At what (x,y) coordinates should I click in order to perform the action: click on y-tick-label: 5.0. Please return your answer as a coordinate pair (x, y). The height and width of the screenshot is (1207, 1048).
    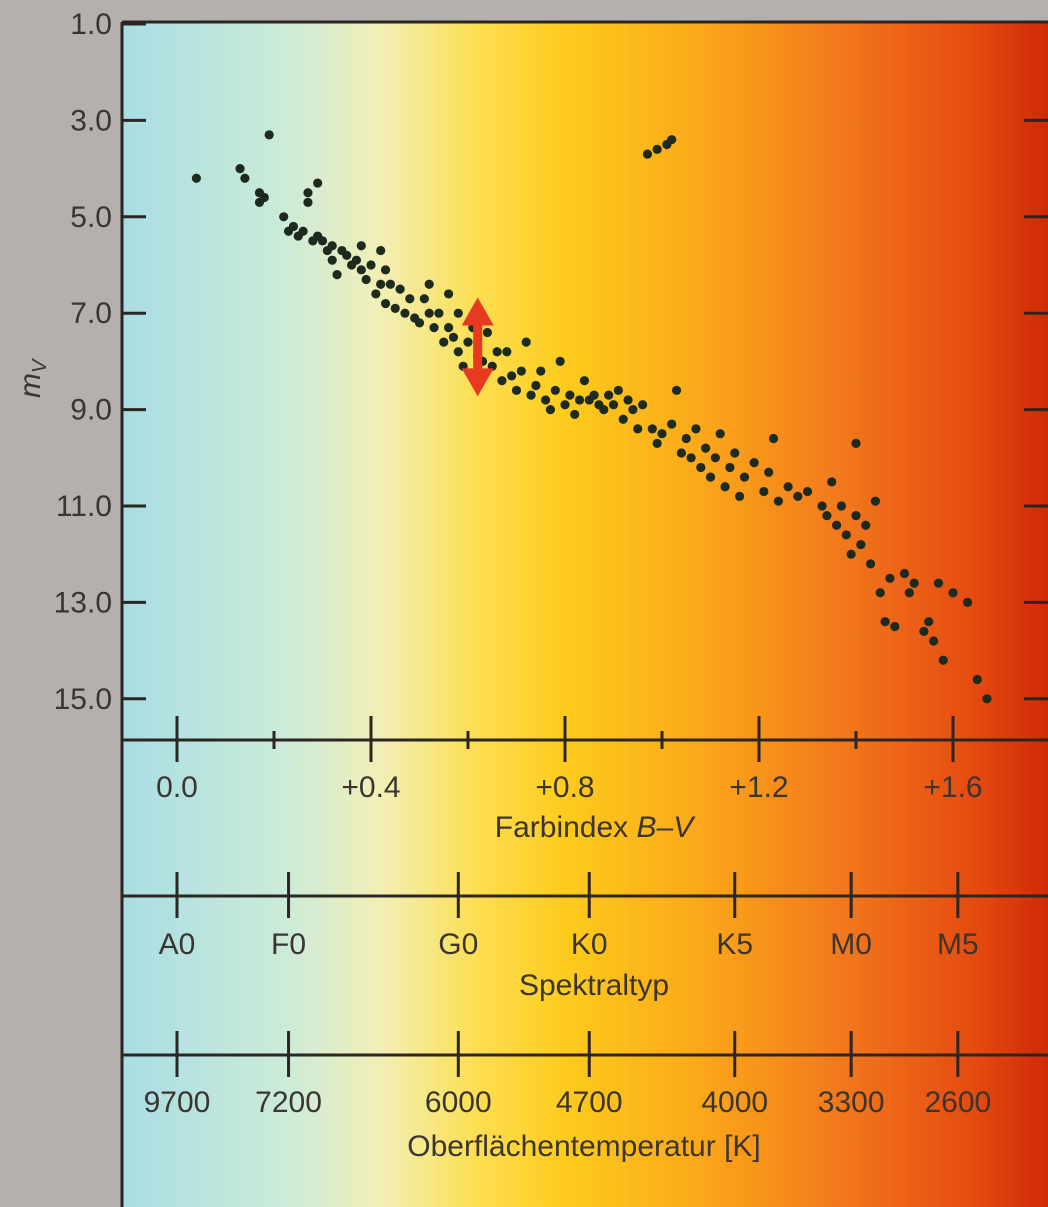
    Looking at the image, I should click on (91, 217).